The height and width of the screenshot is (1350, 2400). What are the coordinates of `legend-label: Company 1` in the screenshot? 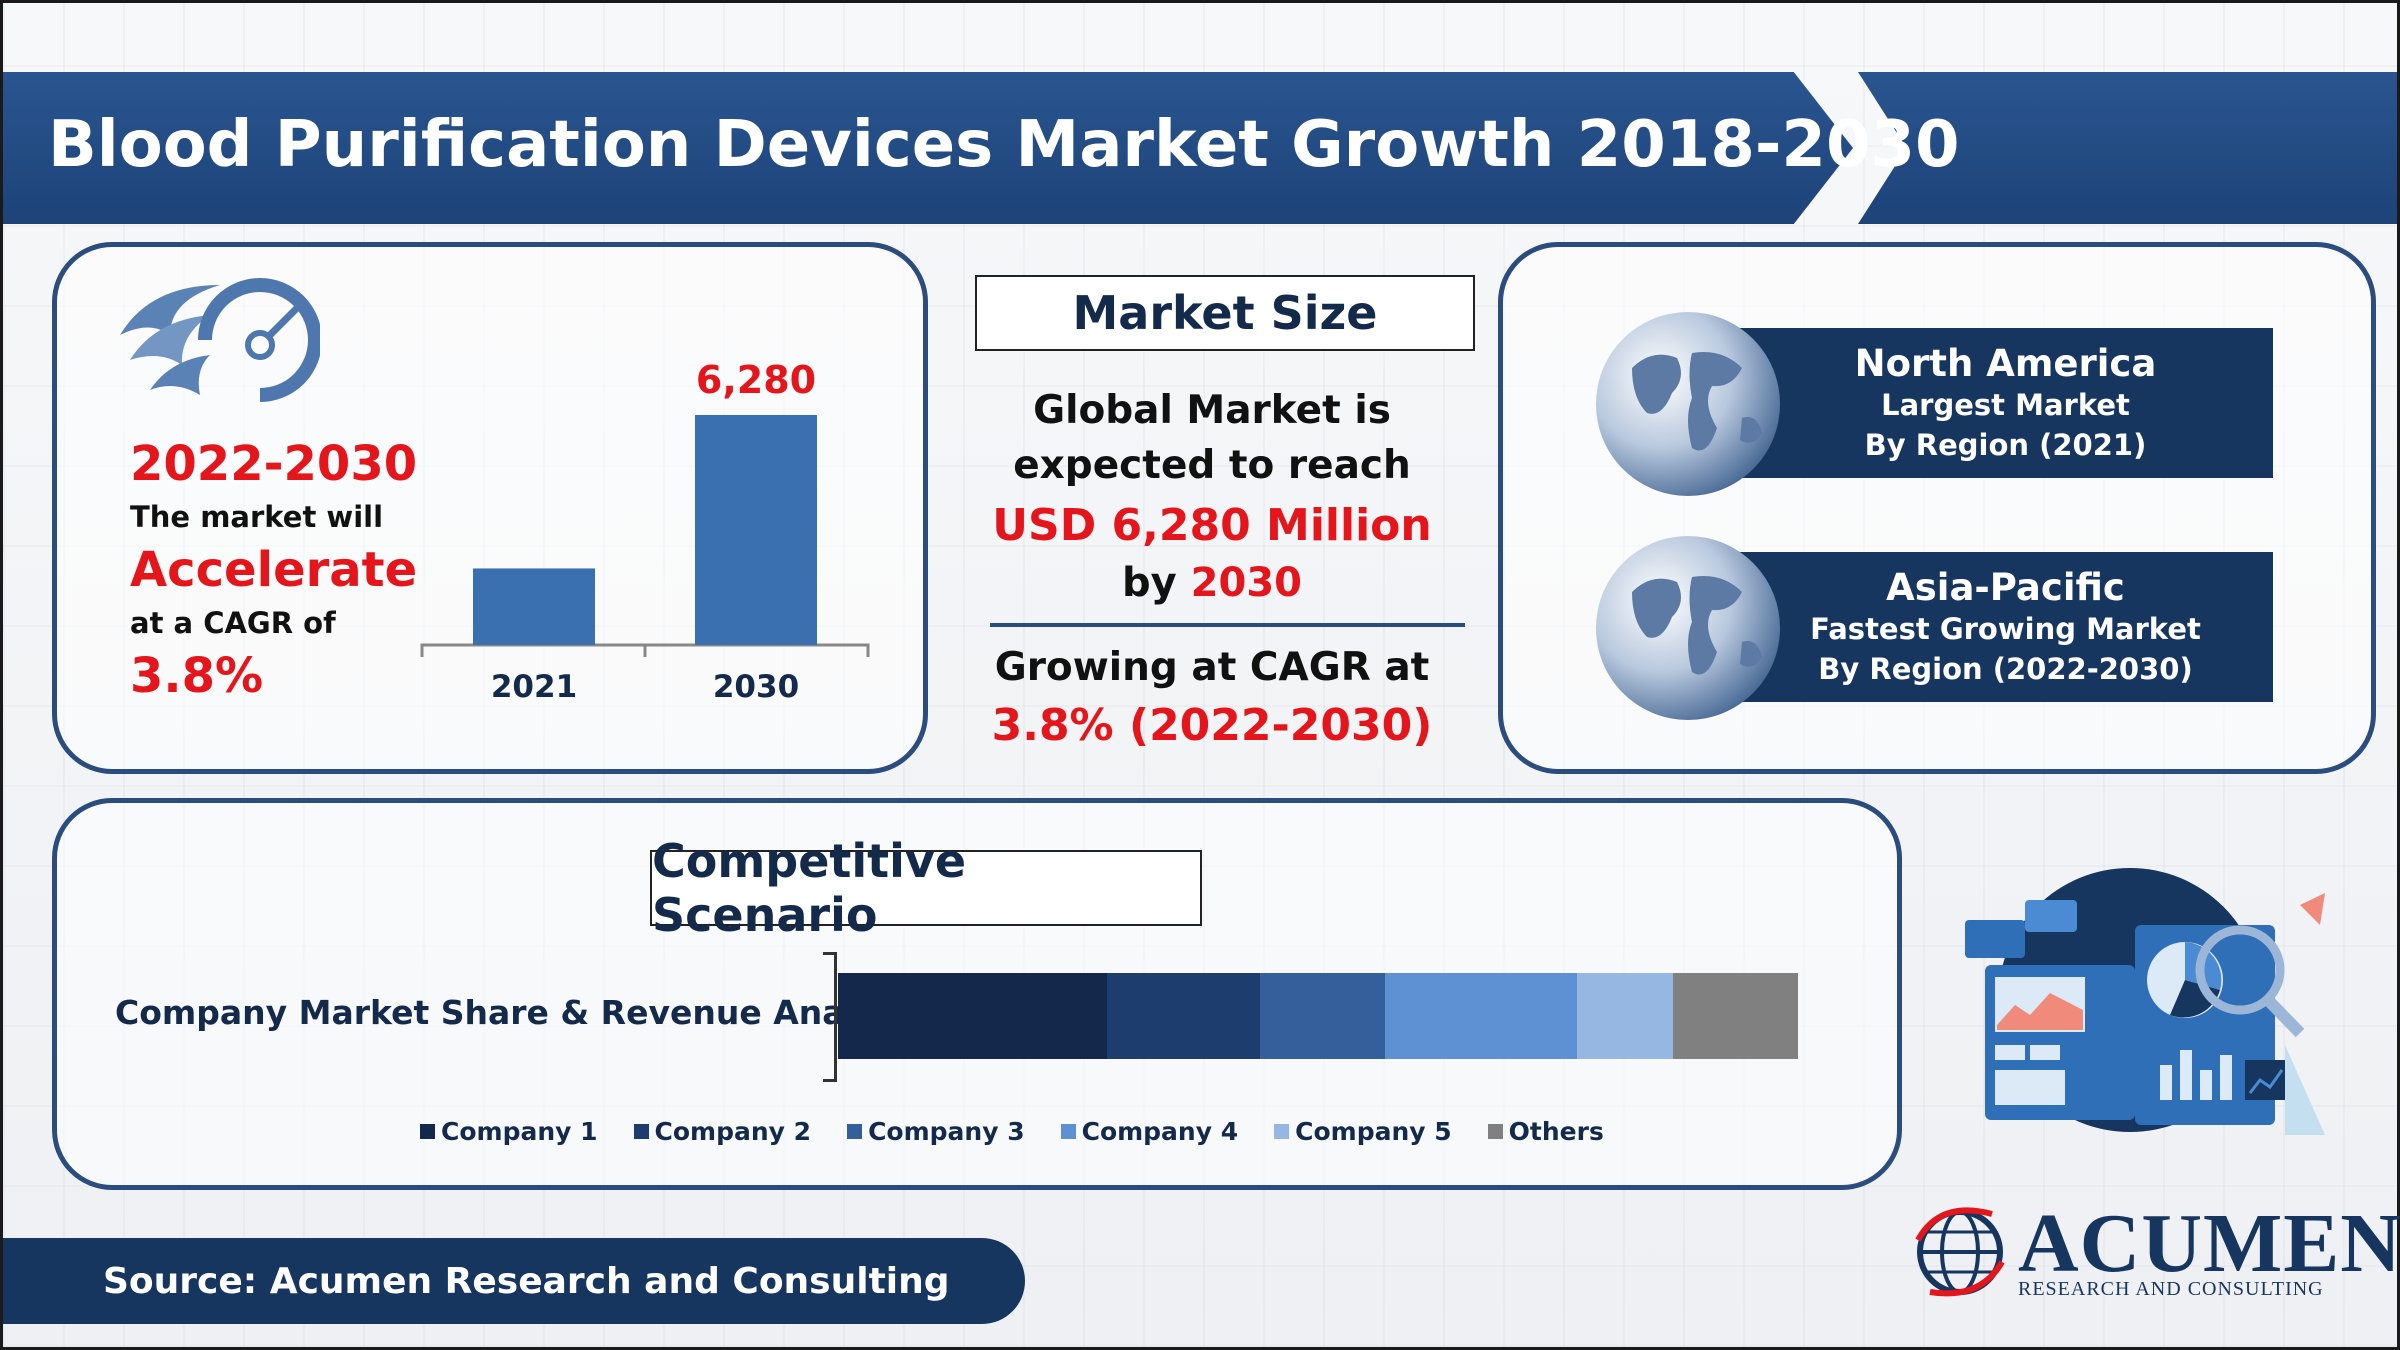 It's located at (519, 1131).